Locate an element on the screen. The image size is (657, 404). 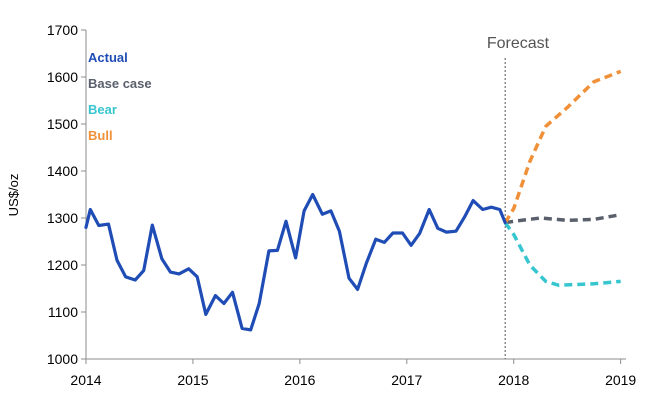
x-tick-label: 2019 is located at coordinates (620, 380).